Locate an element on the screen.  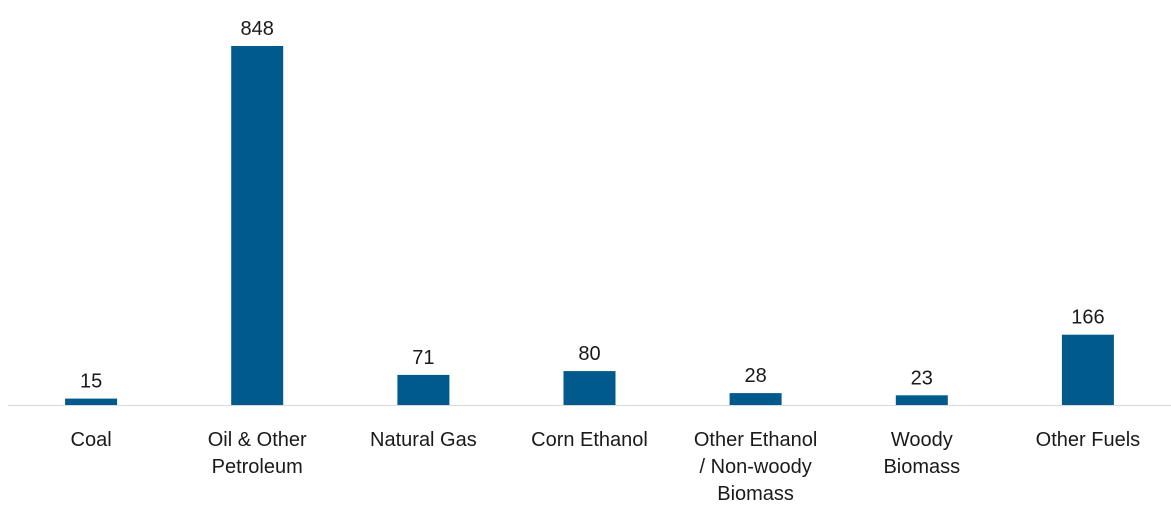
data-label: 15 is located at coordinates (91, 382).